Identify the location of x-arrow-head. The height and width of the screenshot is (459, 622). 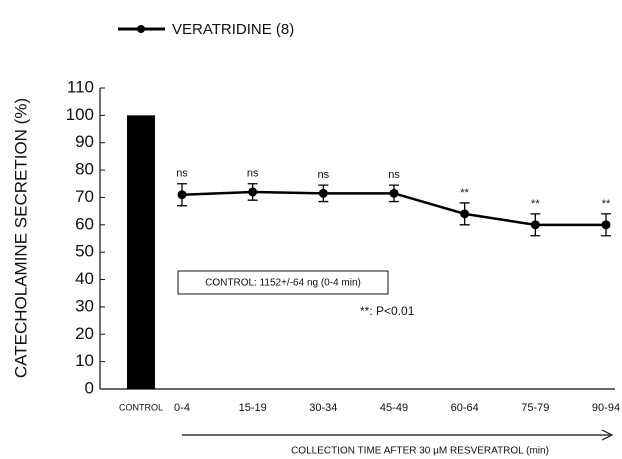
(607, 435).